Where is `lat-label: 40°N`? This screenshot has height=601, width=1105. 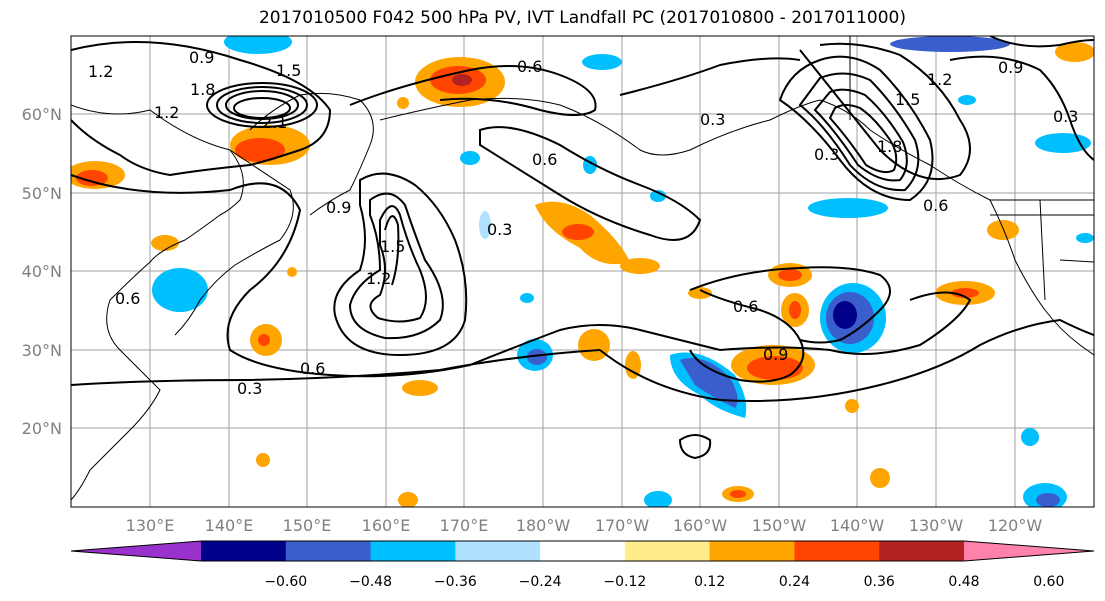 lat-label: 40°N is located at coordinates (42, 271).